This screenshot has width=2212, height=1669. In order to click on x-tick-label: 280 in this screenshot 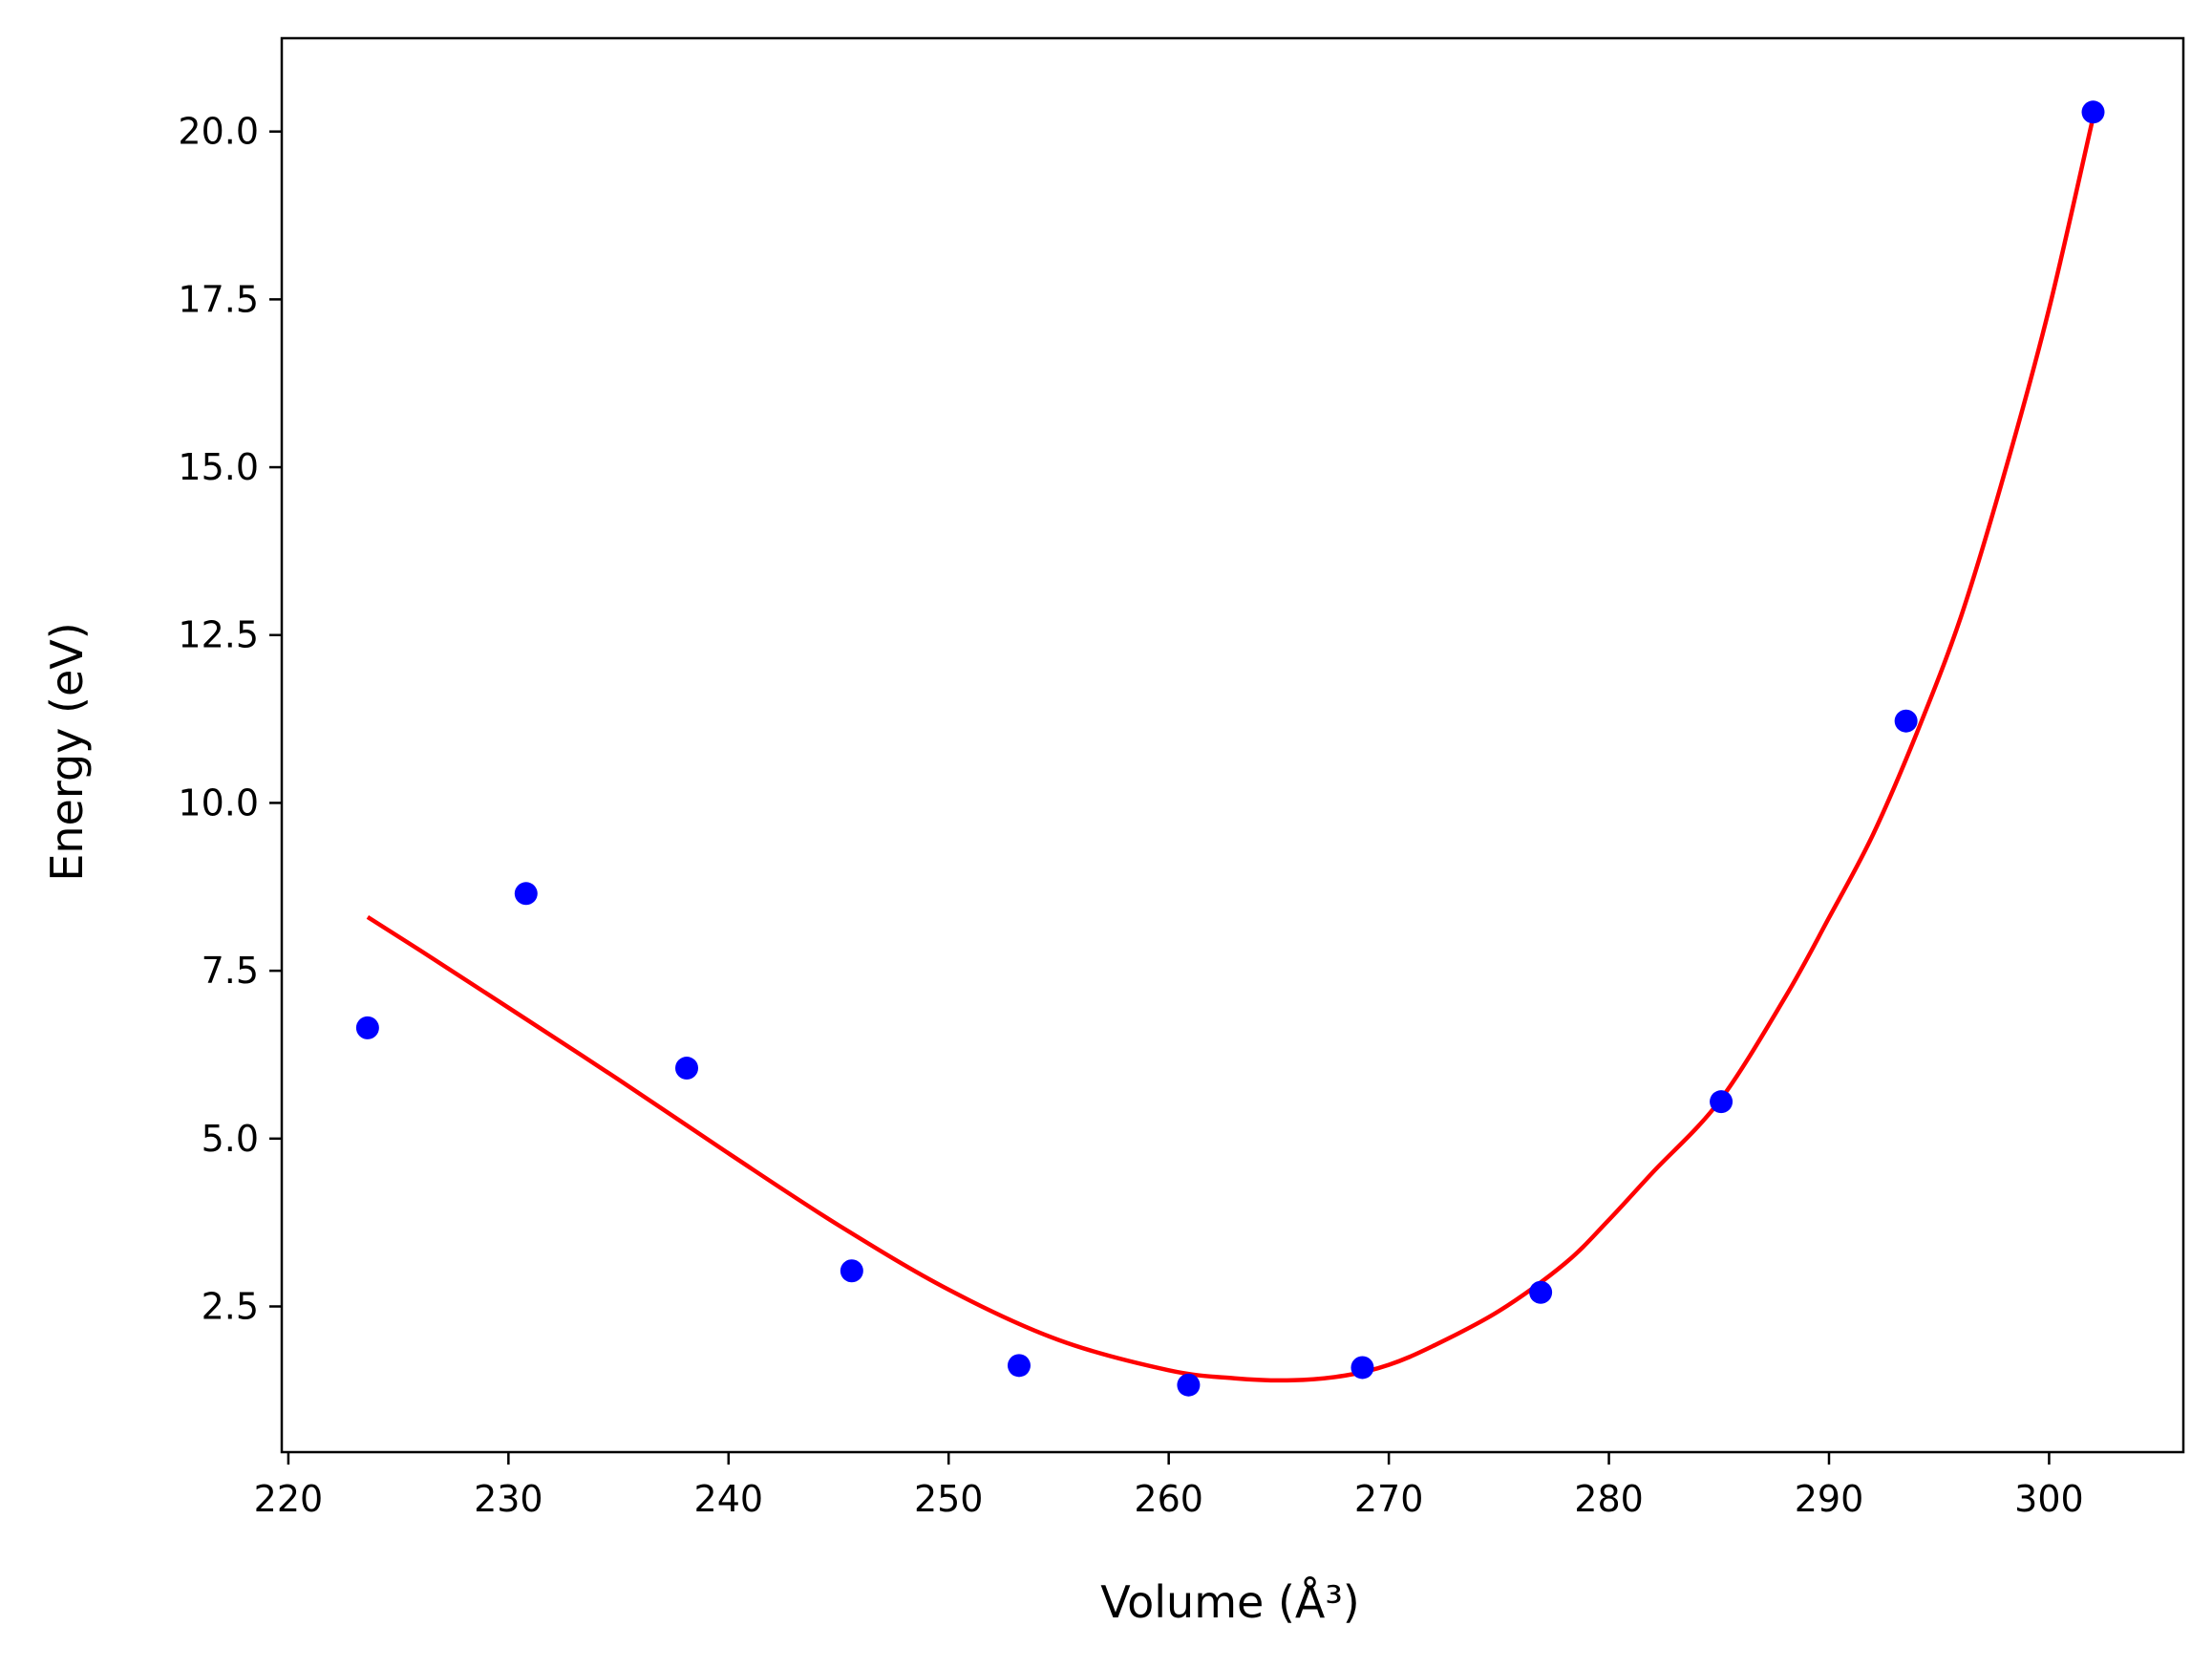, I will do `click(1609, 1499)`.